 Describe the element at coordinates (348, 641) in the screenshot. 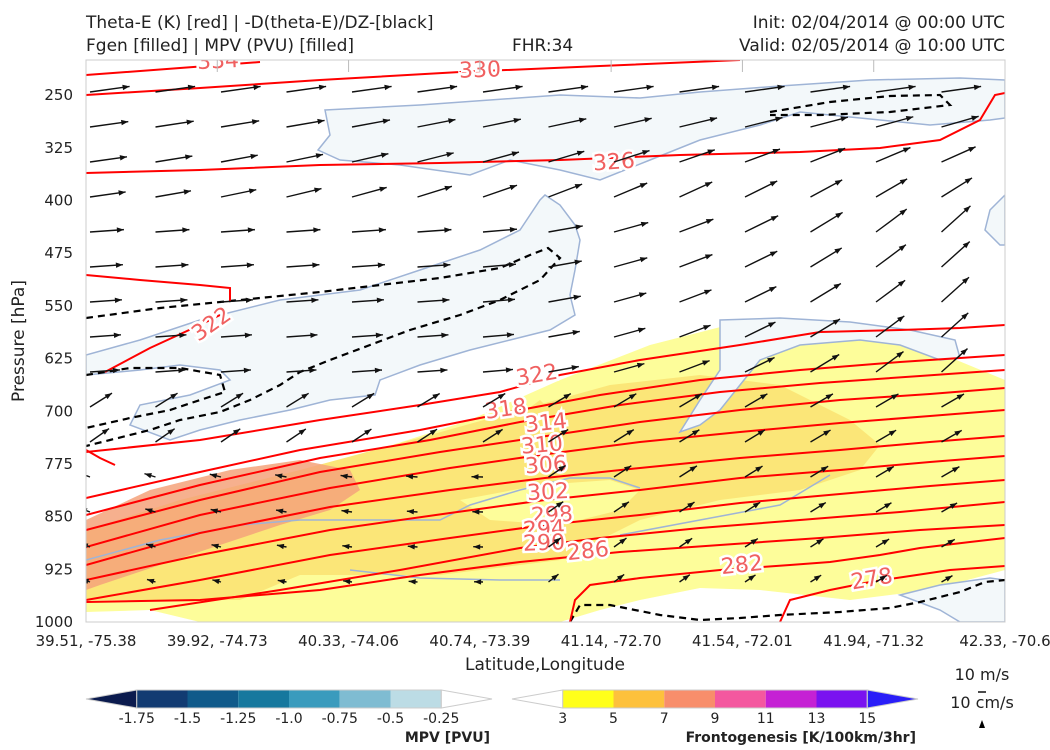

I see `x-tick-label: 40.33, -74.06` at that location.